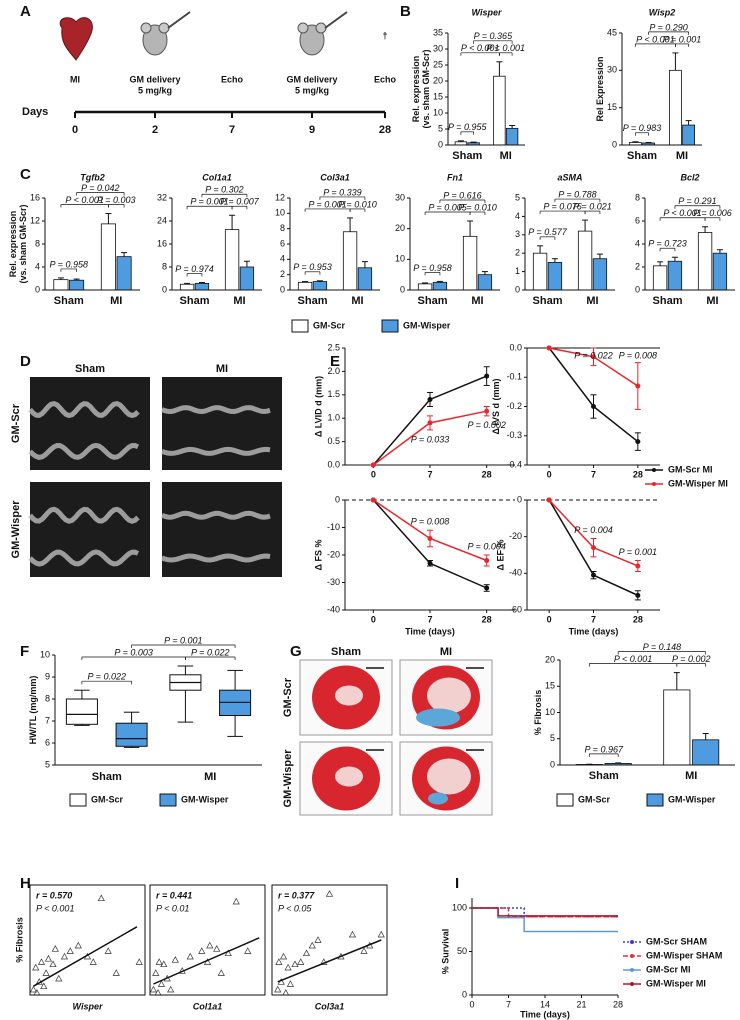 The height and width of the screenshot is (1020, 740). I want to click on y-tick-label: 2.5, so click(333, 347).